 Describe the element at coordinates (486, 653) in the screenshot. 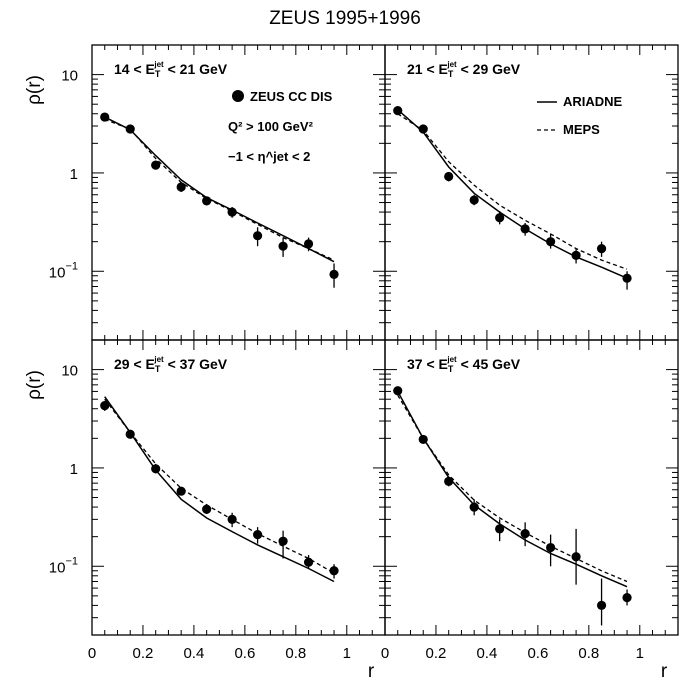

I see `x-tick-label: 0.4` at that location.